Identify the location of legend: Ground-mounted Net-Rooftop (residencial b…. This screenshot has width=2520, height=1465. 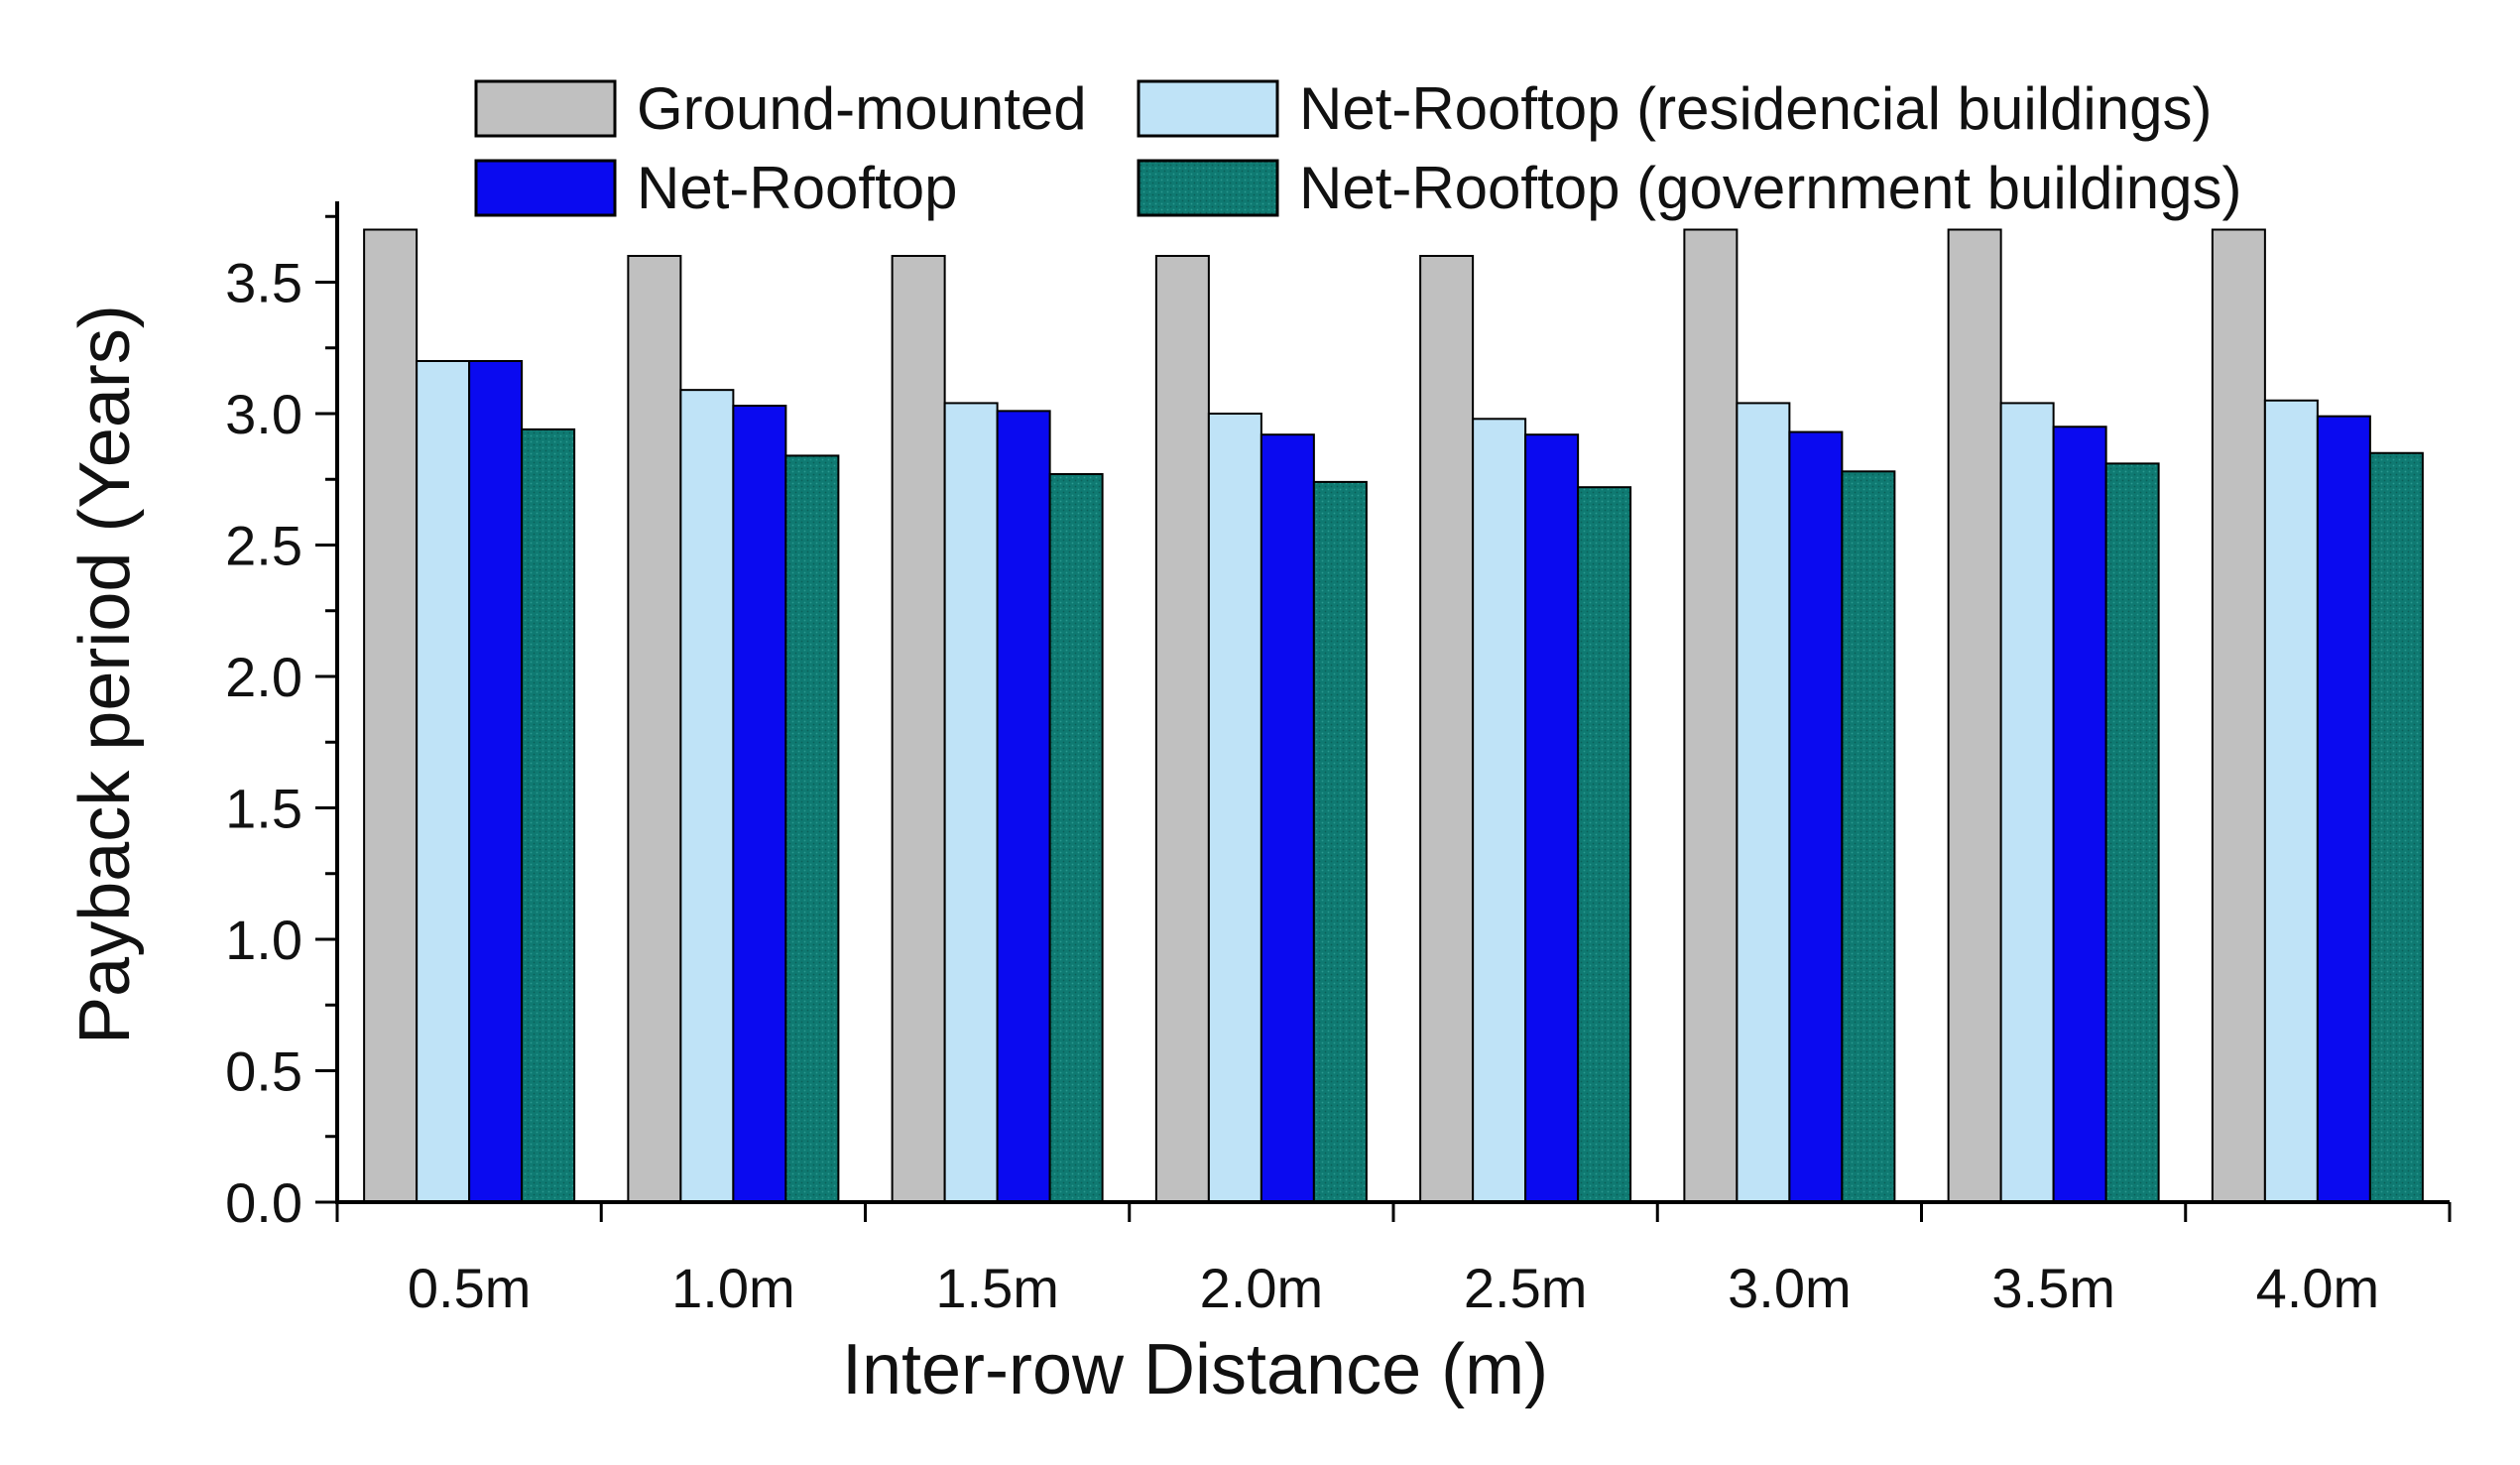
(1357, 148).